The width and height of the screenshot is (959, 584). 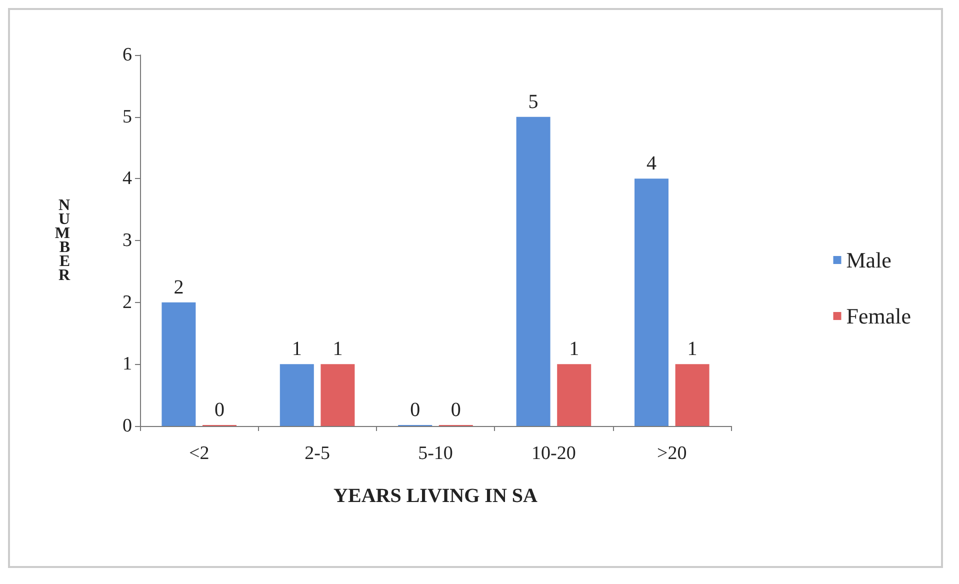 What do you see at coordinates (127, 302) in the screenshot?
I see `y-tick-label: 2` at bounding box center [127, 302].